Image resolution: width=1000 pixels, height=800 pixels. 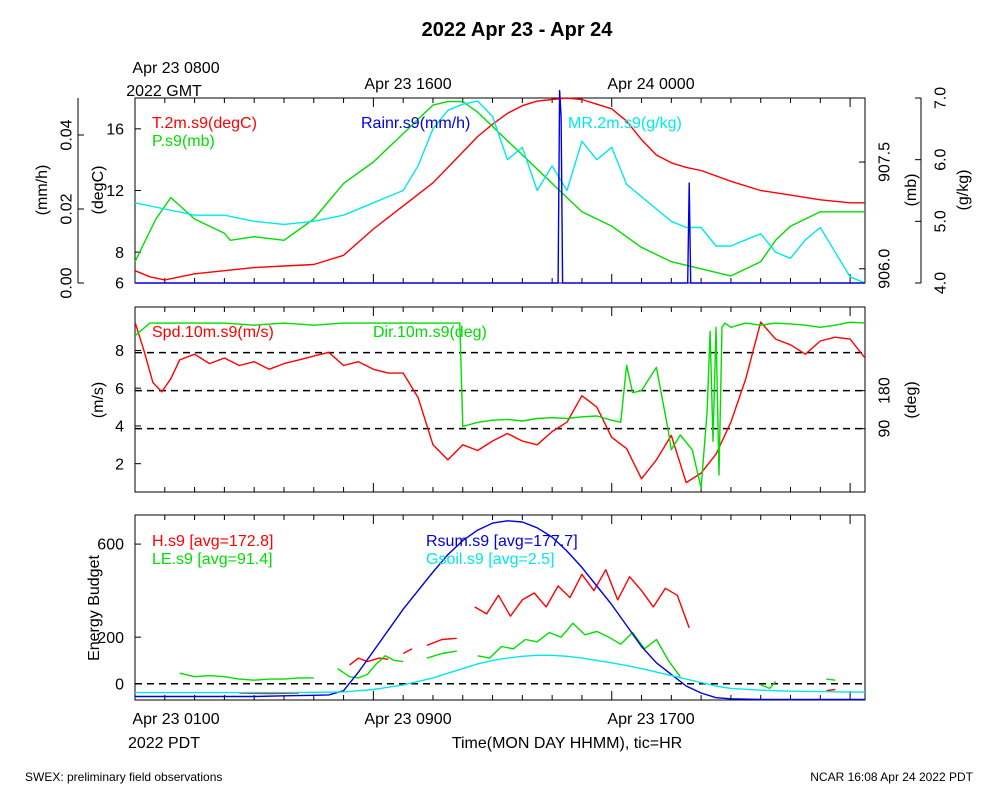 I want to click on temp-axis-title: (degC), so click(x=98, y=190).